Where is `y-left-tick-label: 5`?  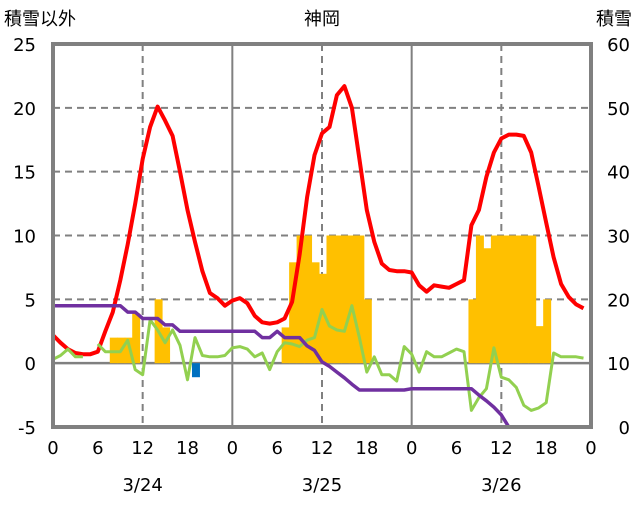
y-left-tick-label: 5 is located at coordinates (30, 300).